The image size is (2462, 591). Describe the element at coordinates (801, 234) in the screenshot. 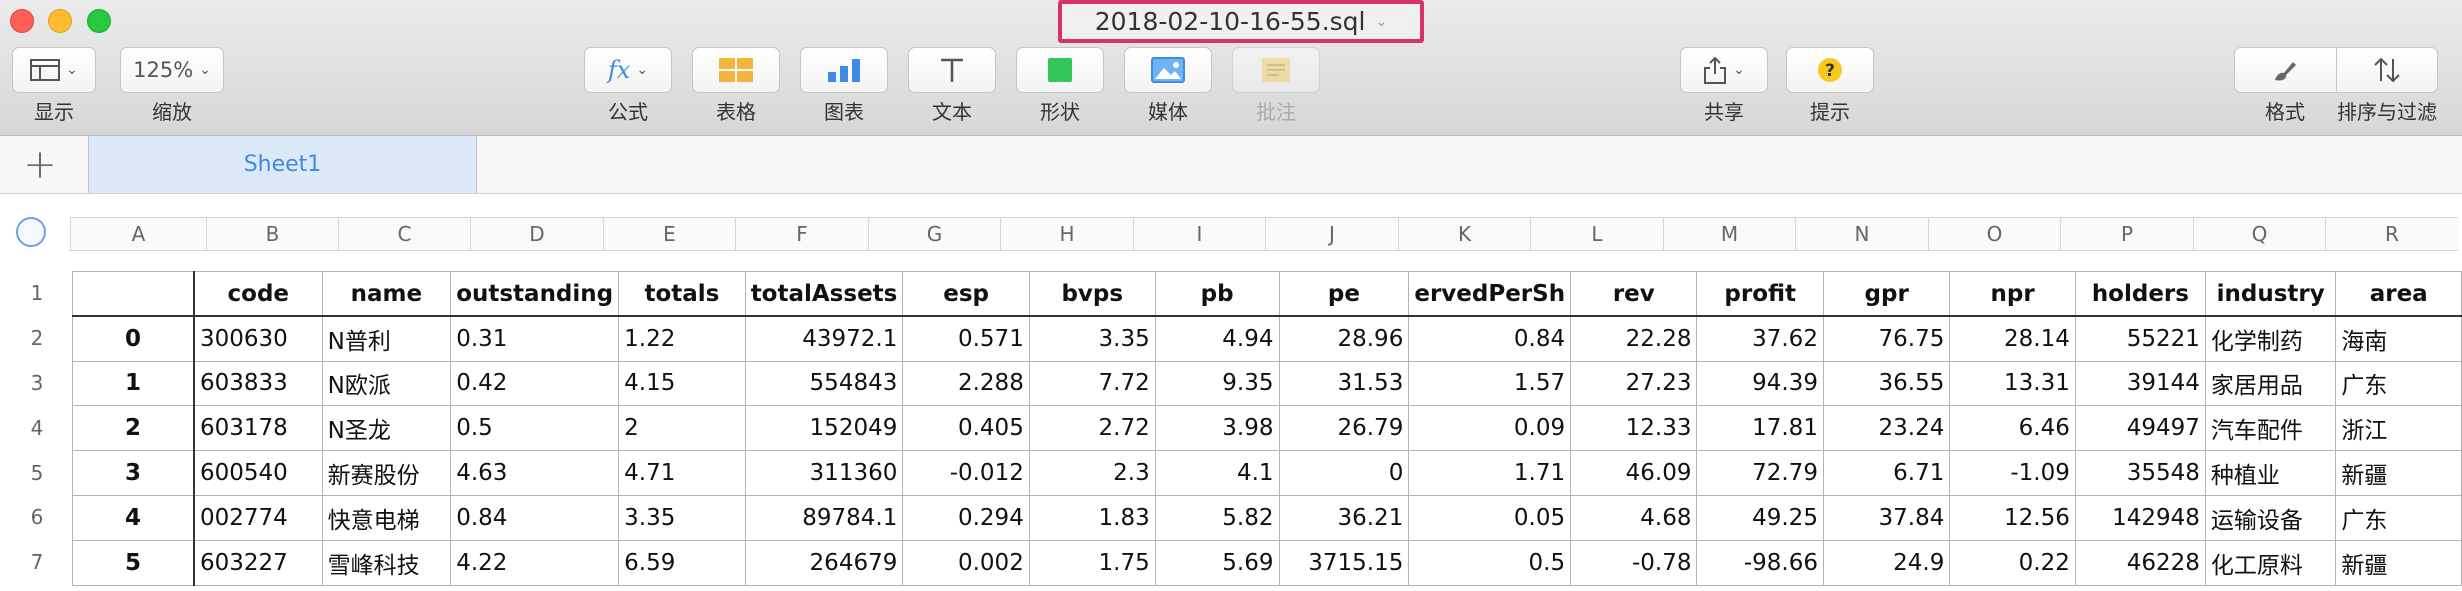

I see `column-header: F` at that location.